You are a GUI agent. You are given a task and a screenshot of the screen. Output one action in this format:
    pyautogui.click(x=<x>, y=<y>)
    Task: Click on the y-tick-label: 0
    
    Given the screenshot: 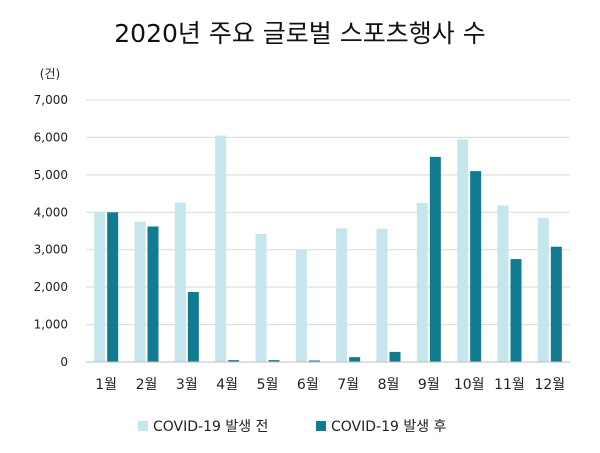 What is the action you would take?
    pyautogui.click(x=64, y=362)
    